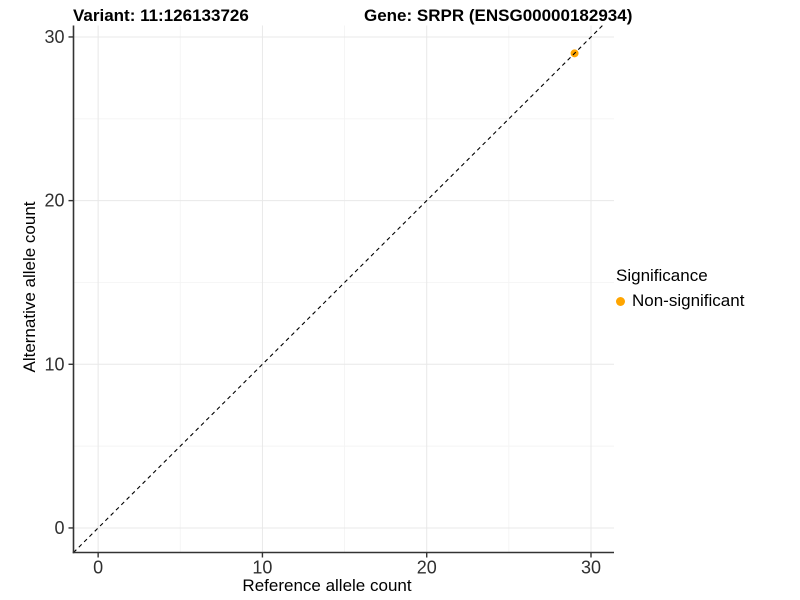 The width and height of the screenshot is (800, 600). I want to click on plot-title-gene: Gene: SRPR (ENSG00000182934), so click(498, 15).